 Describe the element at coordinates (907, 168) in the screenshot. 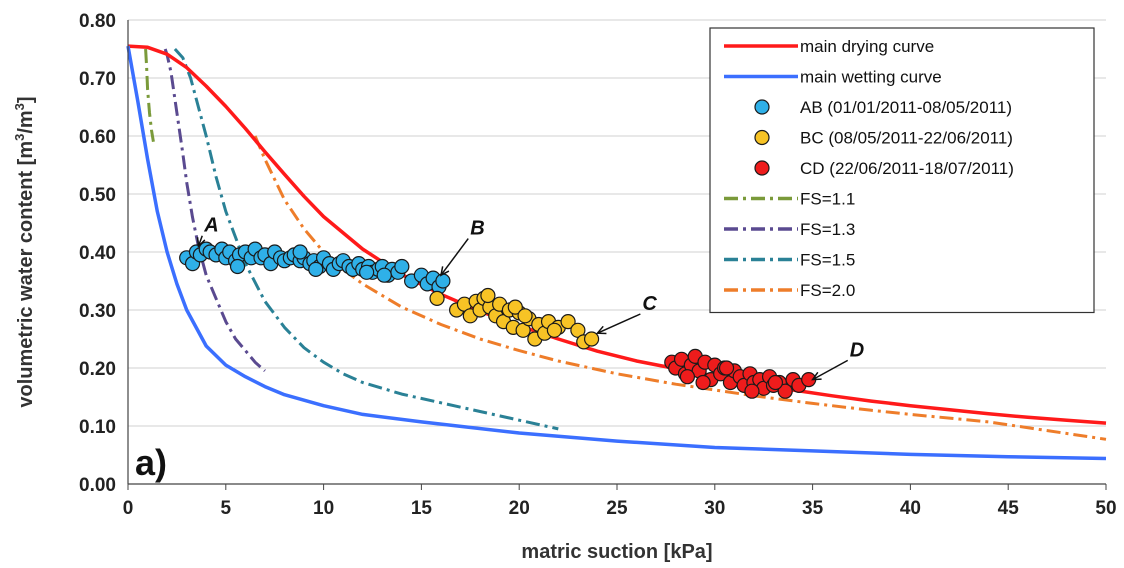

I see `legend-label: CD (22/06/2011-18/07/2011)` at that location.